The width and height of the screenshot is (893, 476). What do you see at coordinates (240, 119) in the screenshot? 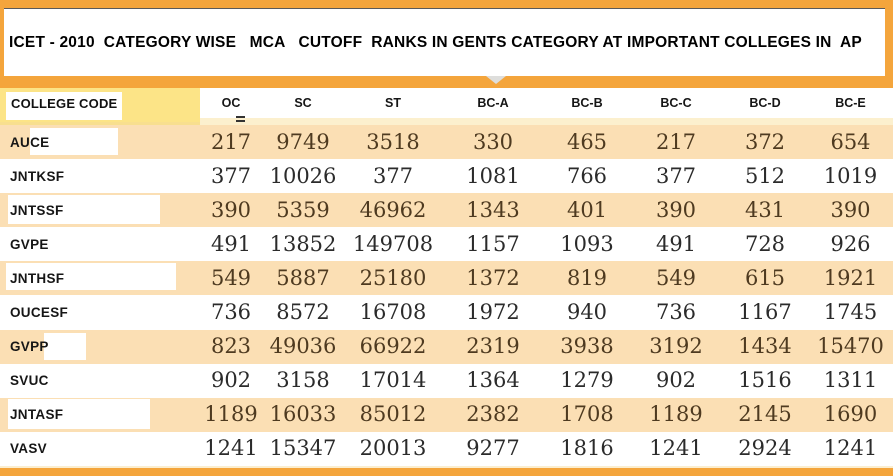
I see `scan-artifact-mark` at bounding box center [240, 119].